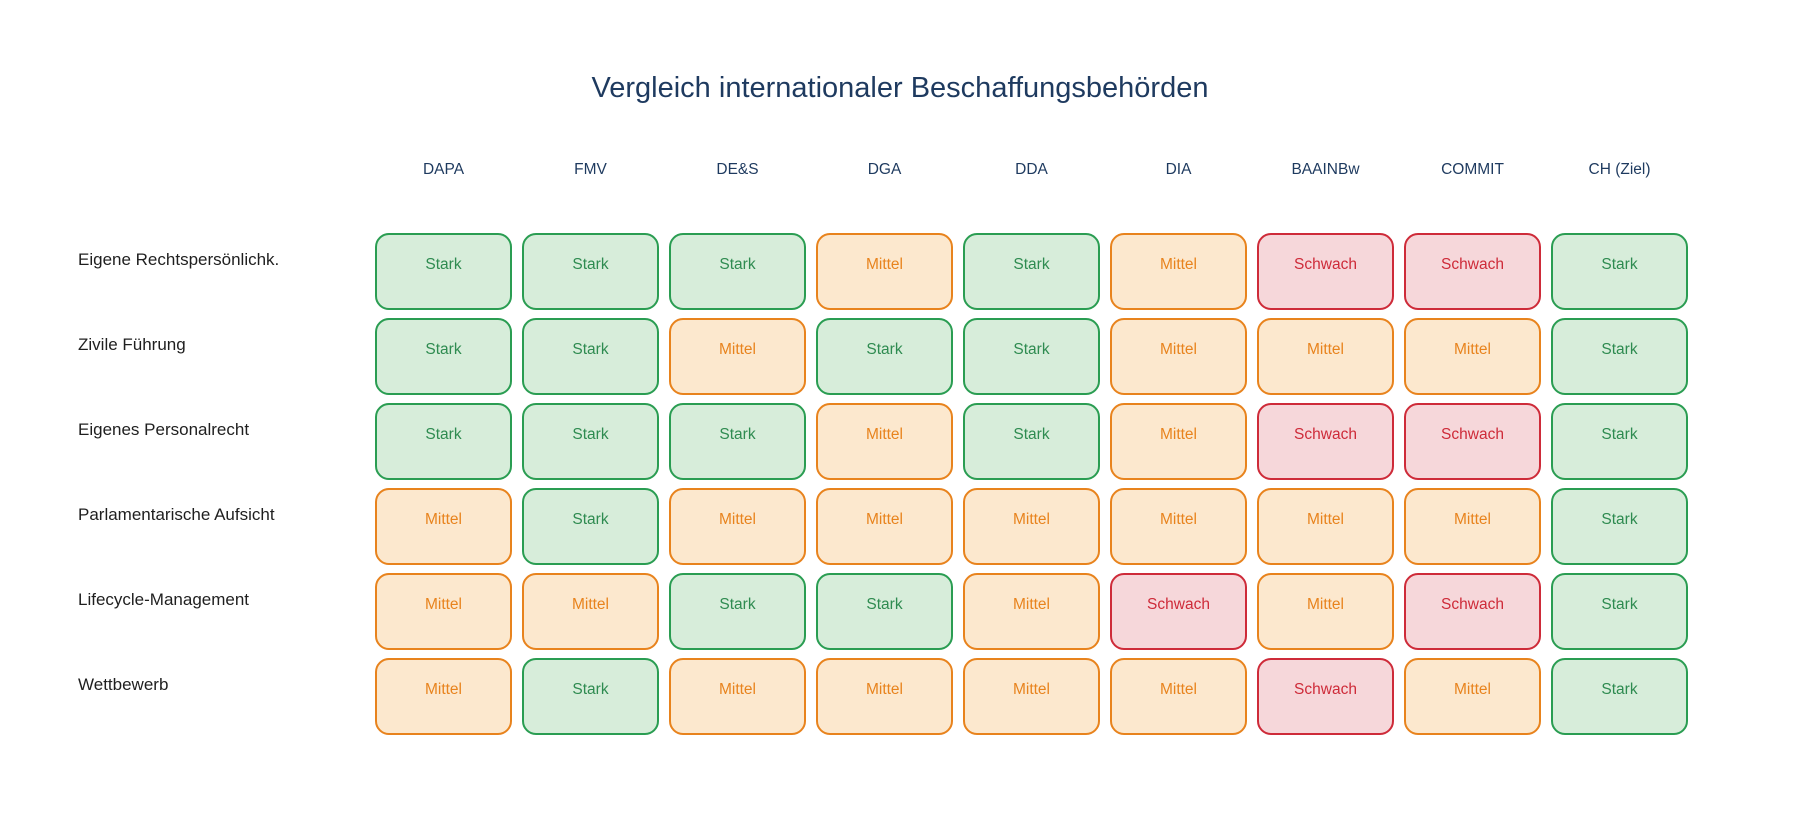 The width and height of the screenshot is (1800, 813). Describe the element at coordinates (164, 599) in the screenshot. I see `row-label: Lifecycle-Management` at that location.